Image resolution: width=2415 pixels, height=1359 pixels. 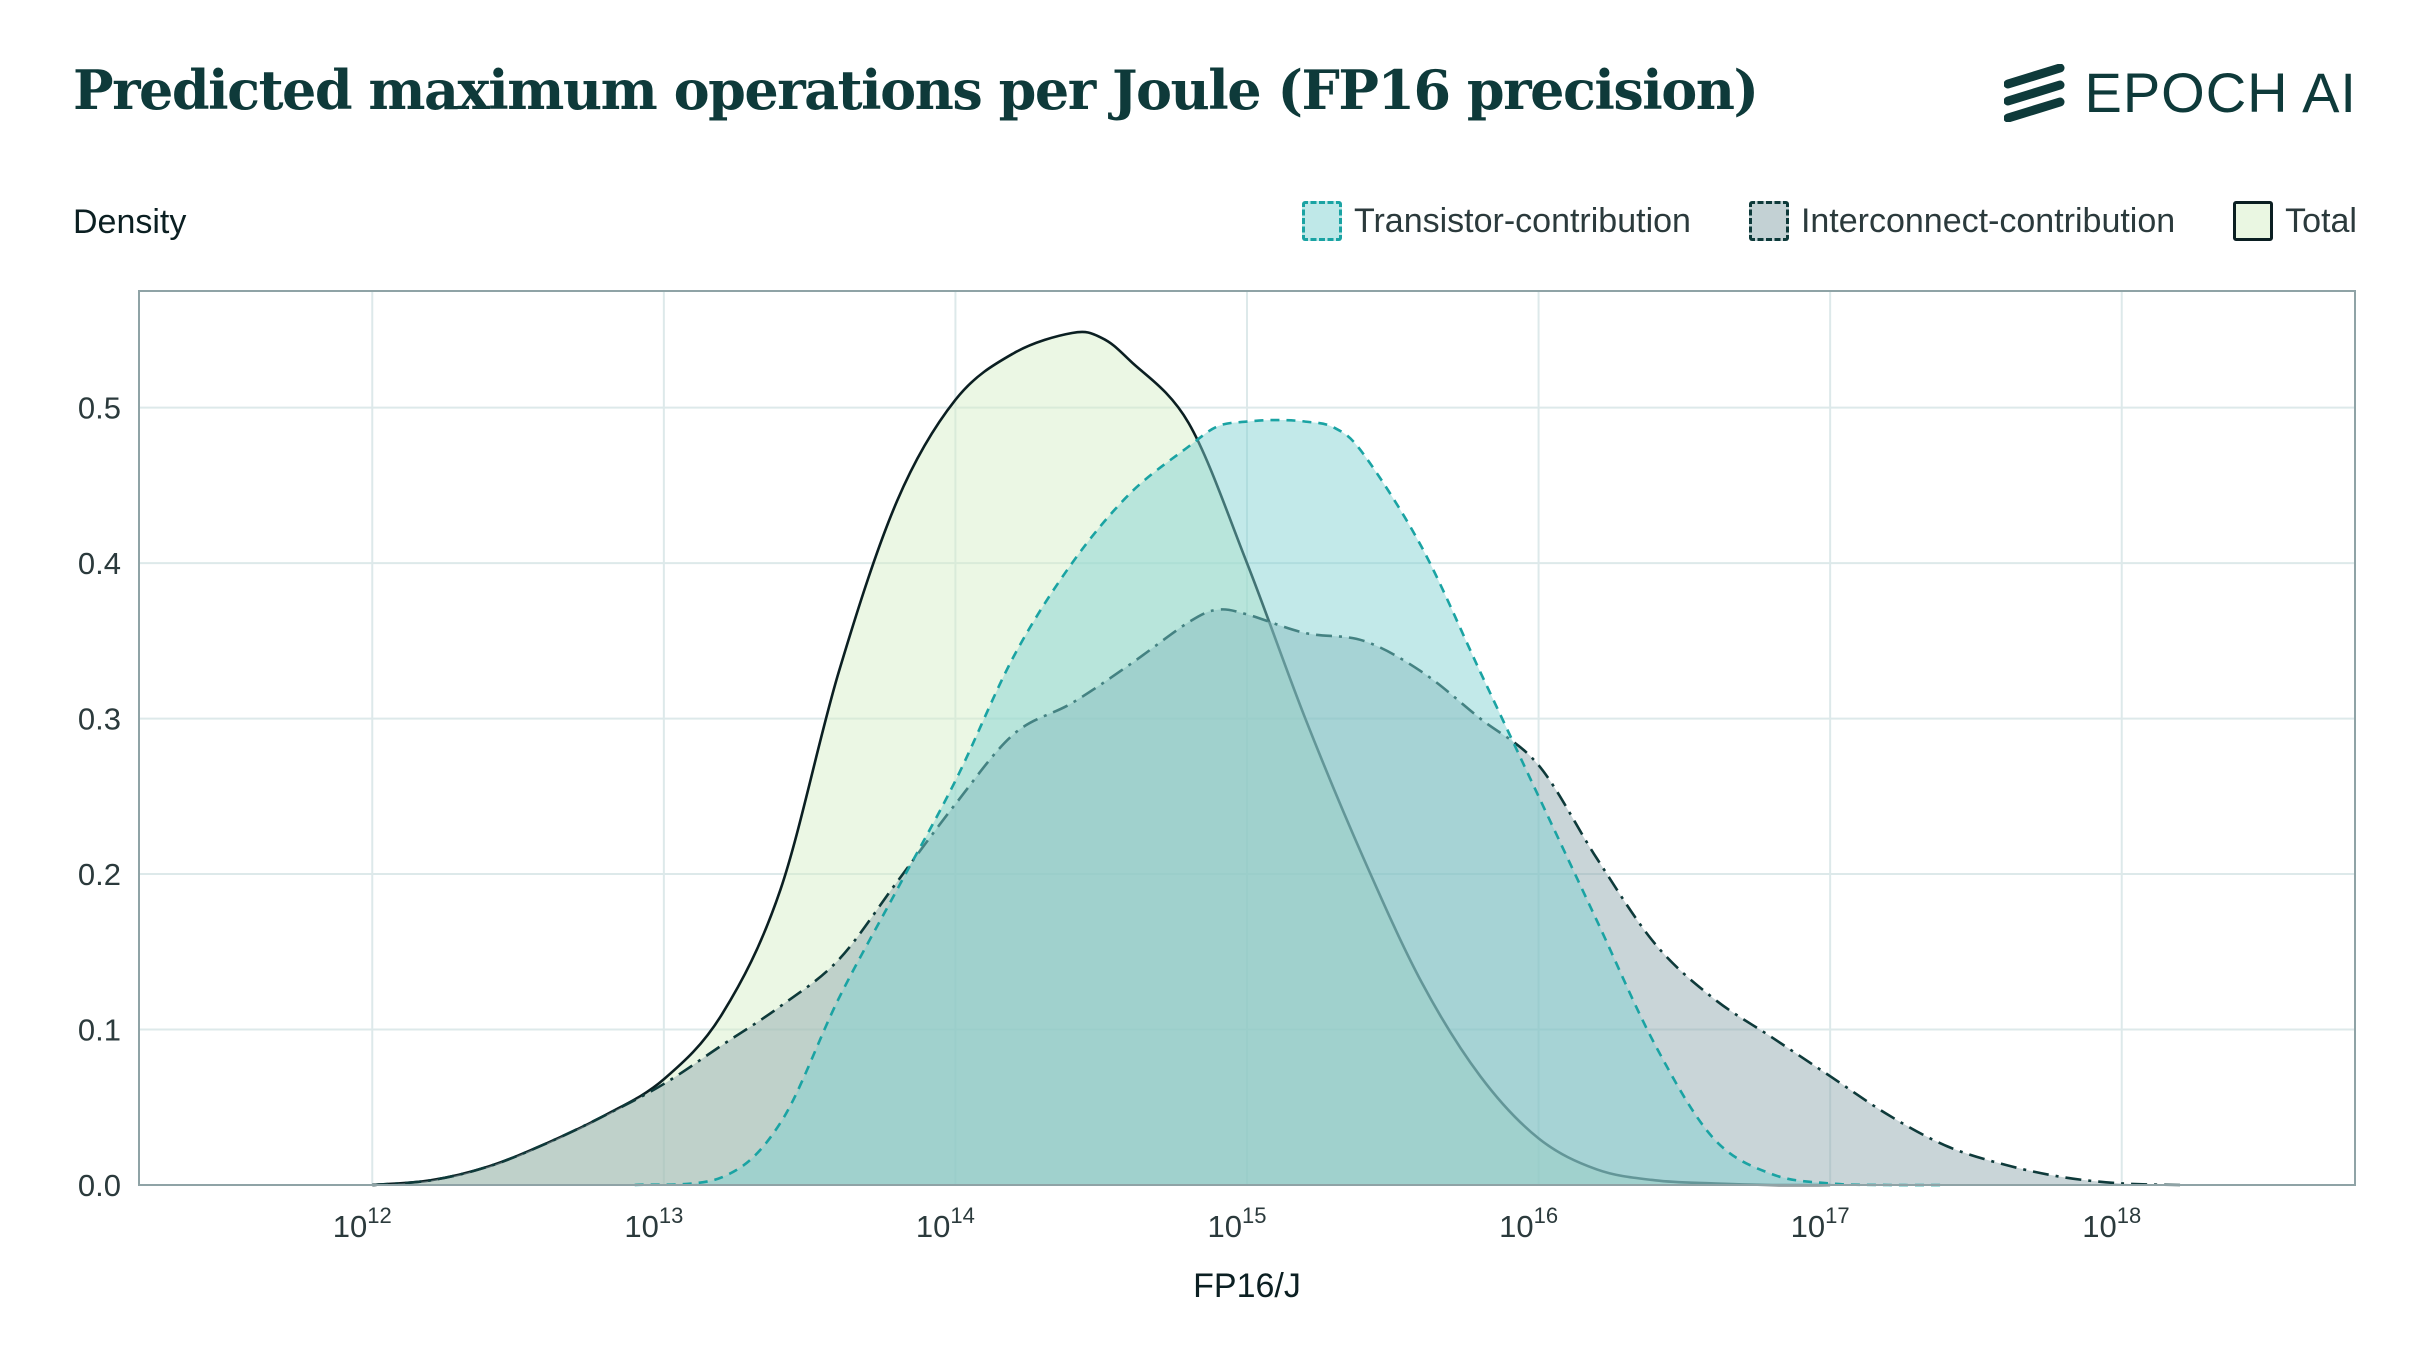 What do you see at coordinates (99, 874) in the screenshot?
I see `y-tick-label: 0.2` at bounding box center [99, 874].